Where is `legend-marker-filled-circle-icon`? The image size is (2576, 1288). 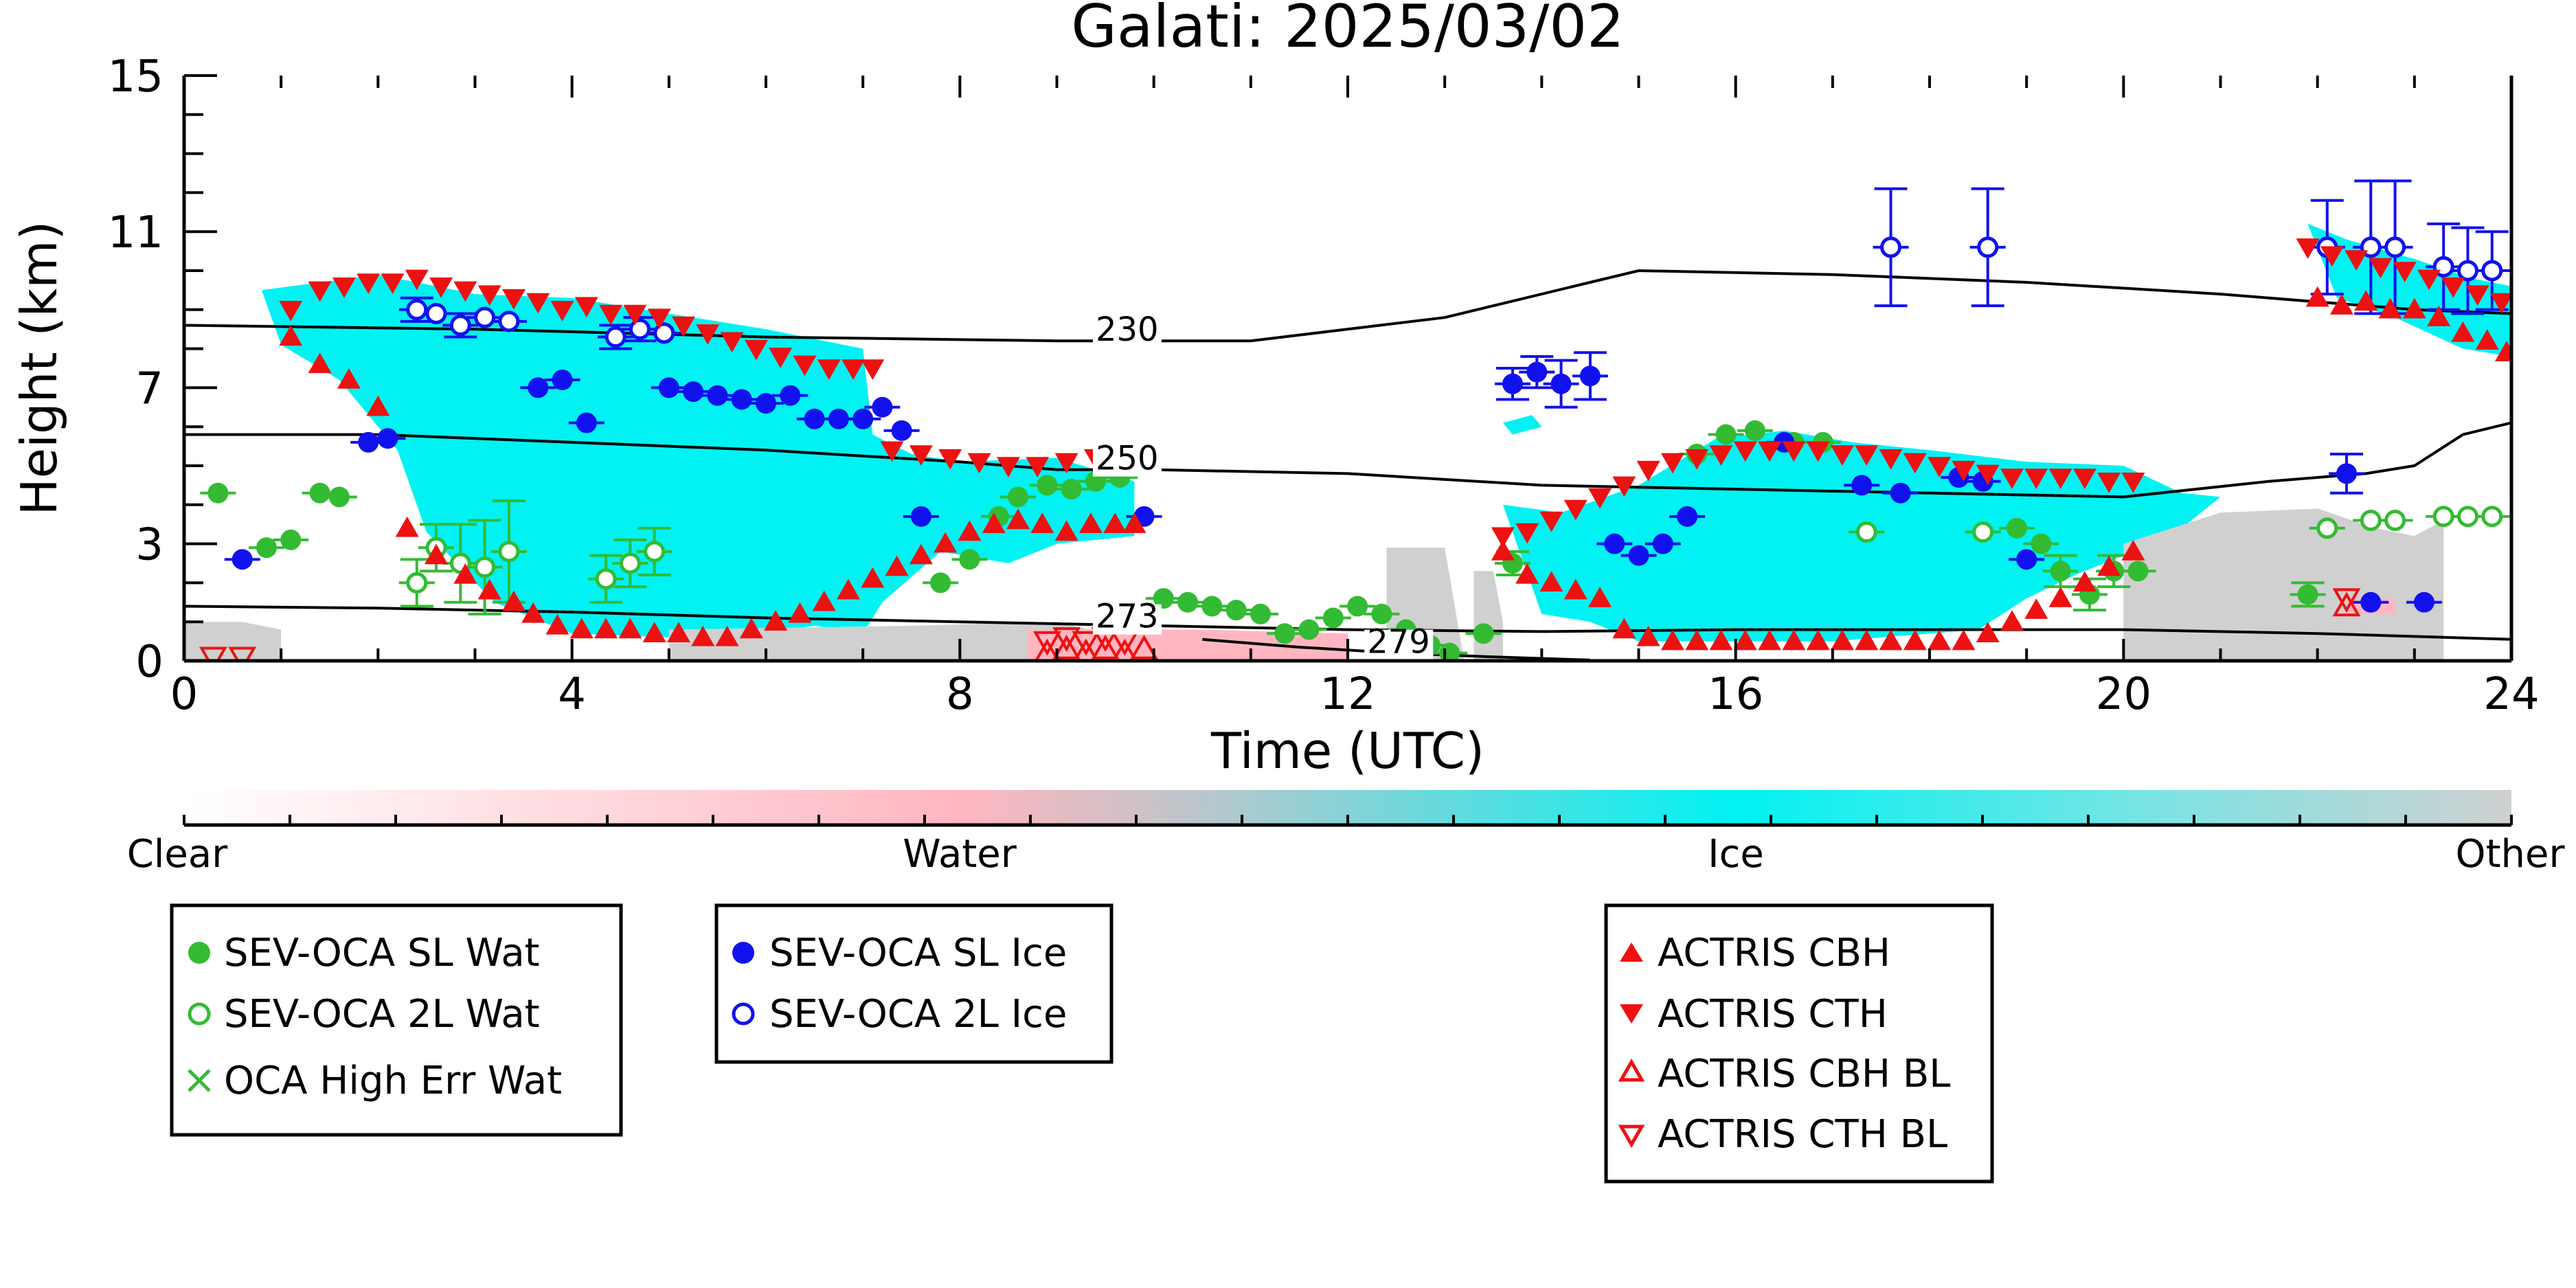
legend-marker-filled-circle-icon is located at coordinates (199, 953).